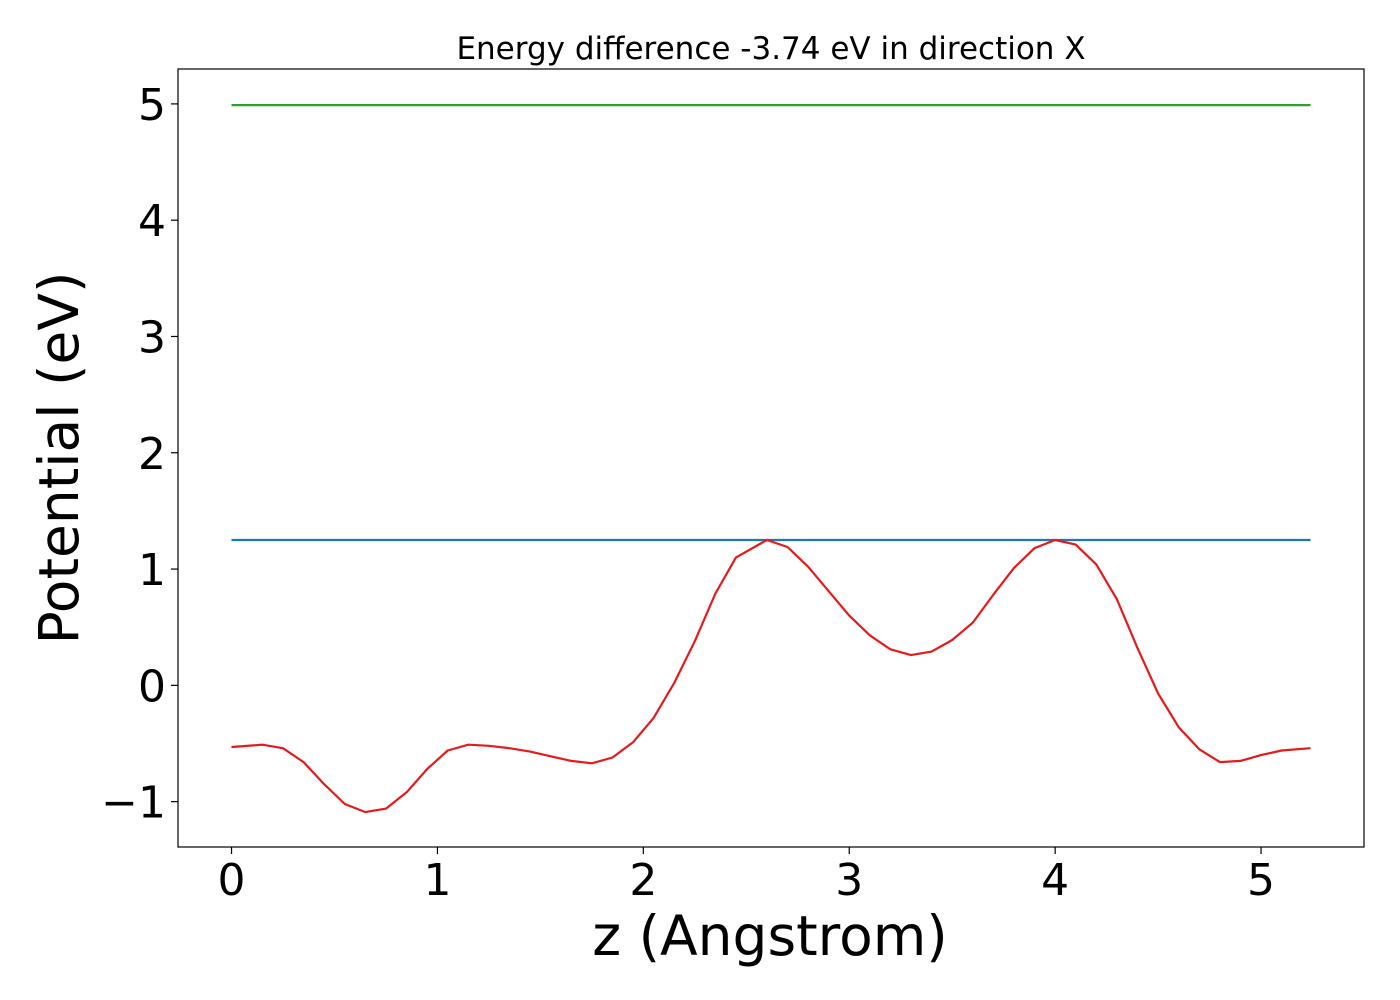 The height and width of the screenshot is (1000, 1400). I want to click on x-axis: 0 1 2 3 4 5, so click(746, 876).